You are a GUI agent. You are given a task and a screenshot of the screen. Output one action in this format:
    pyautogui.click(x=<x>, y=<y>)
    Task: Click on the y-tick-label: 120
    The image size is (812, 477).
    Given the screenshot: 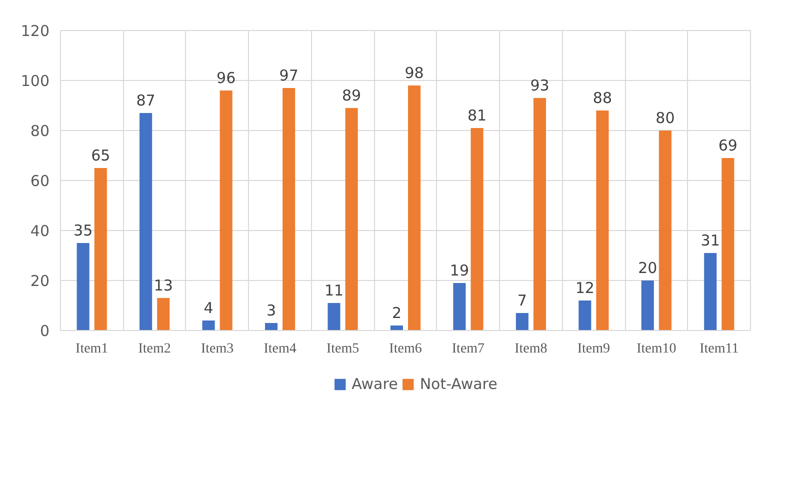 What is the action you would take?
    pyautogui.click(x=35, y=31)
    